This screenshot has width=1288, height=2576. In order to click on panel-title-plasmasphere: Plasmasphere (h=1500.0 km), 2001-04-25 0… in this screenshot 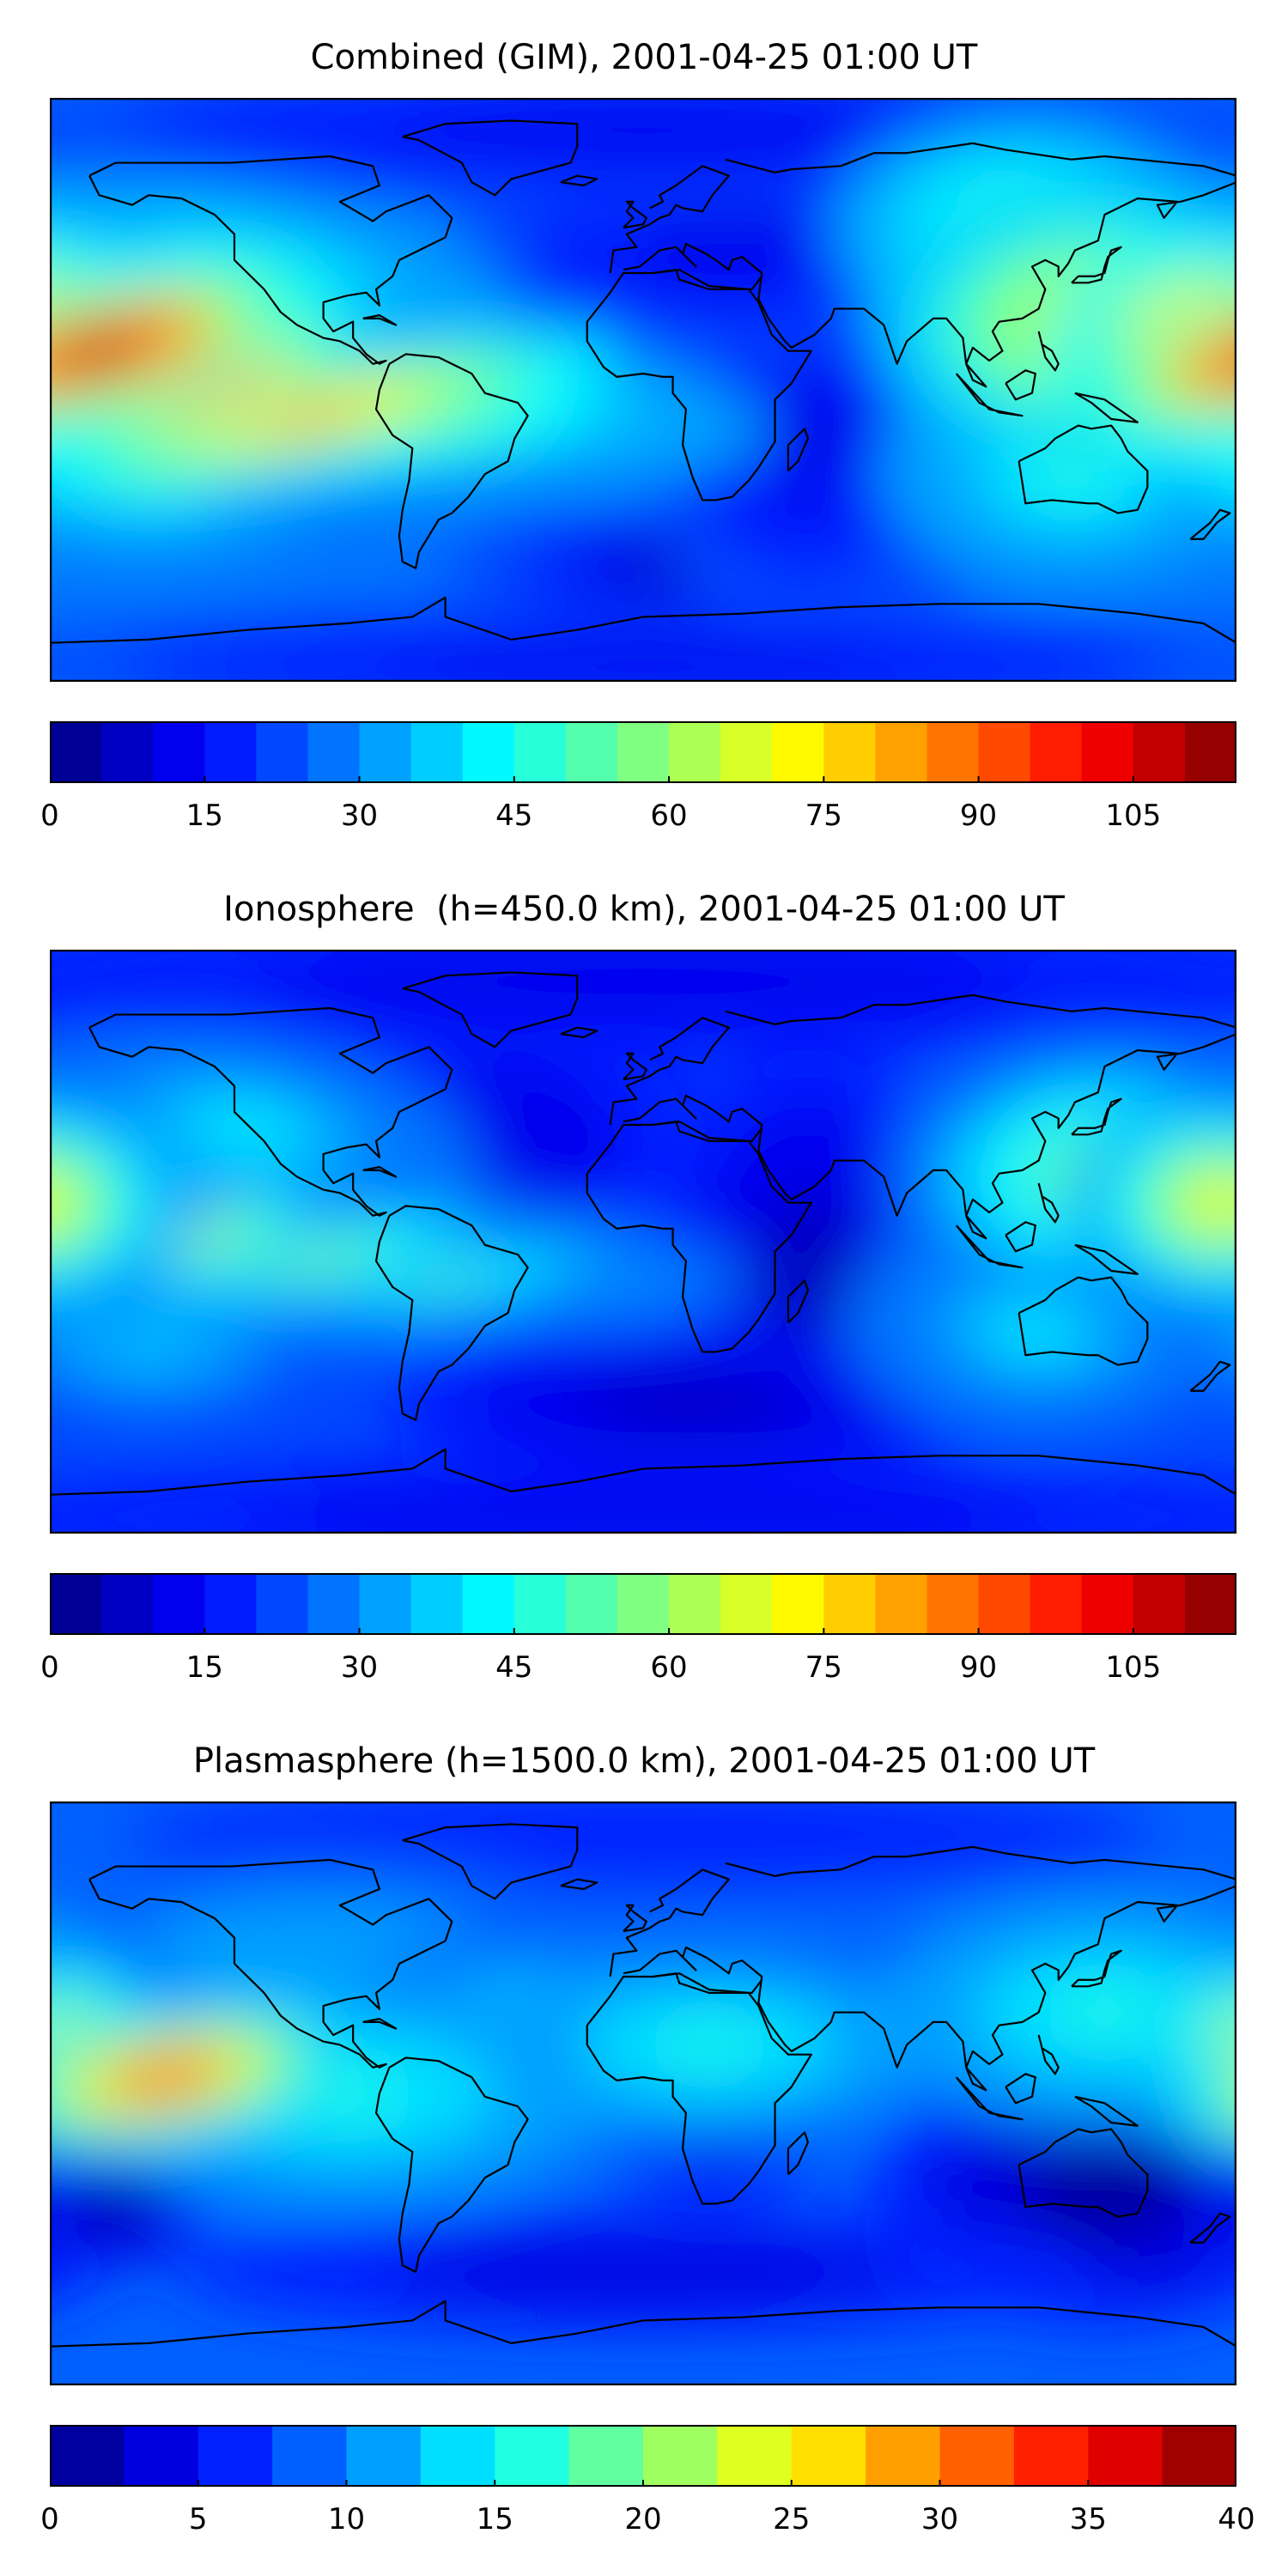, I will do `click(644, 1761)`.